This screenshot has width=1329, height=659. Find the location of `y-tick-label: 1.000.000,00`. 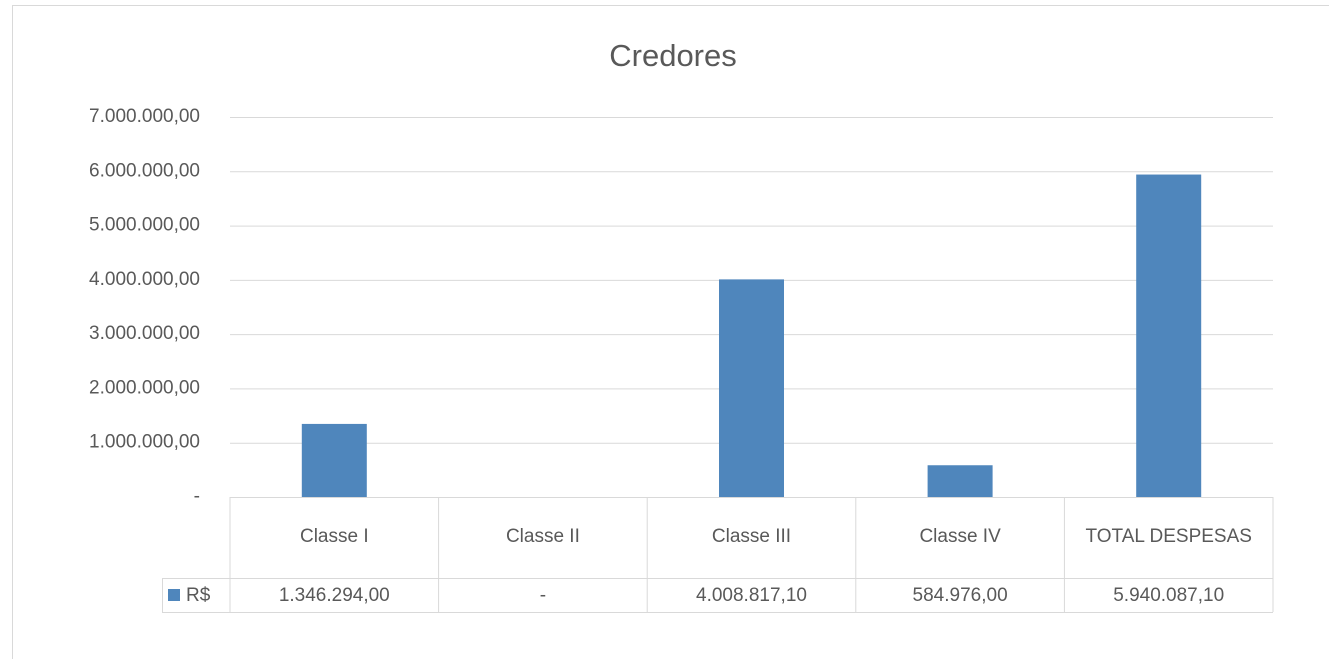

y-tick-label: 1.000.000,00 is located at coordinates (144, 442).